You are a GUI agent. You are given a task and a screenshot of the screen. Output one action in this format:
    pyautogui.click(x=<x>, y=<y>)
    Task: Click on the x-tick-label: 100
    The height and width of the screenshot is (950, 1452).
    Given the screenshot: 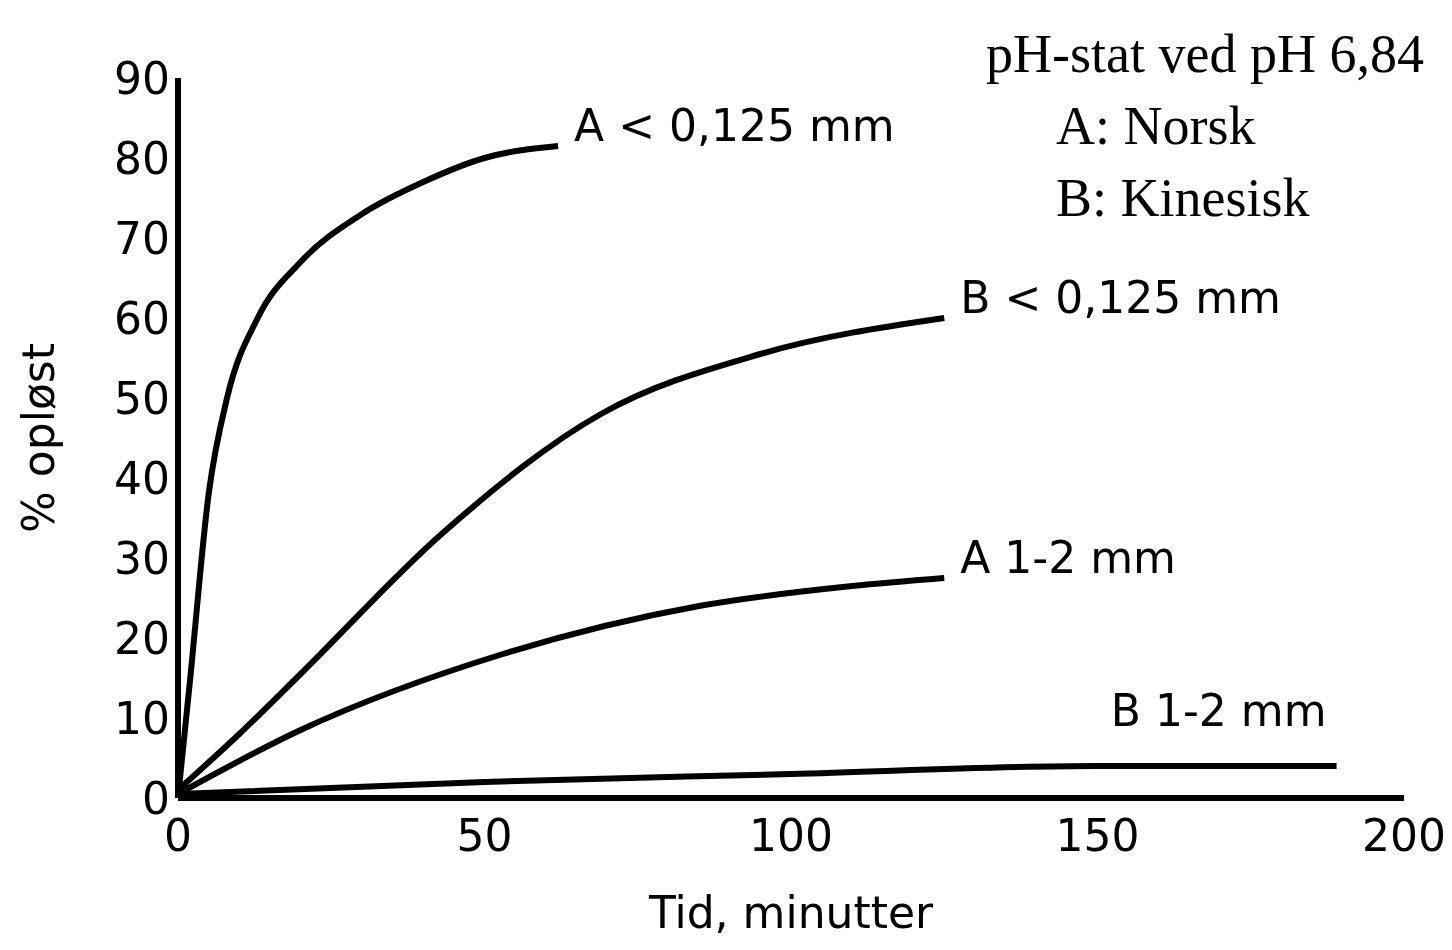 What is the action you would take?
    pyautogui.click(x=791, y=836)
    